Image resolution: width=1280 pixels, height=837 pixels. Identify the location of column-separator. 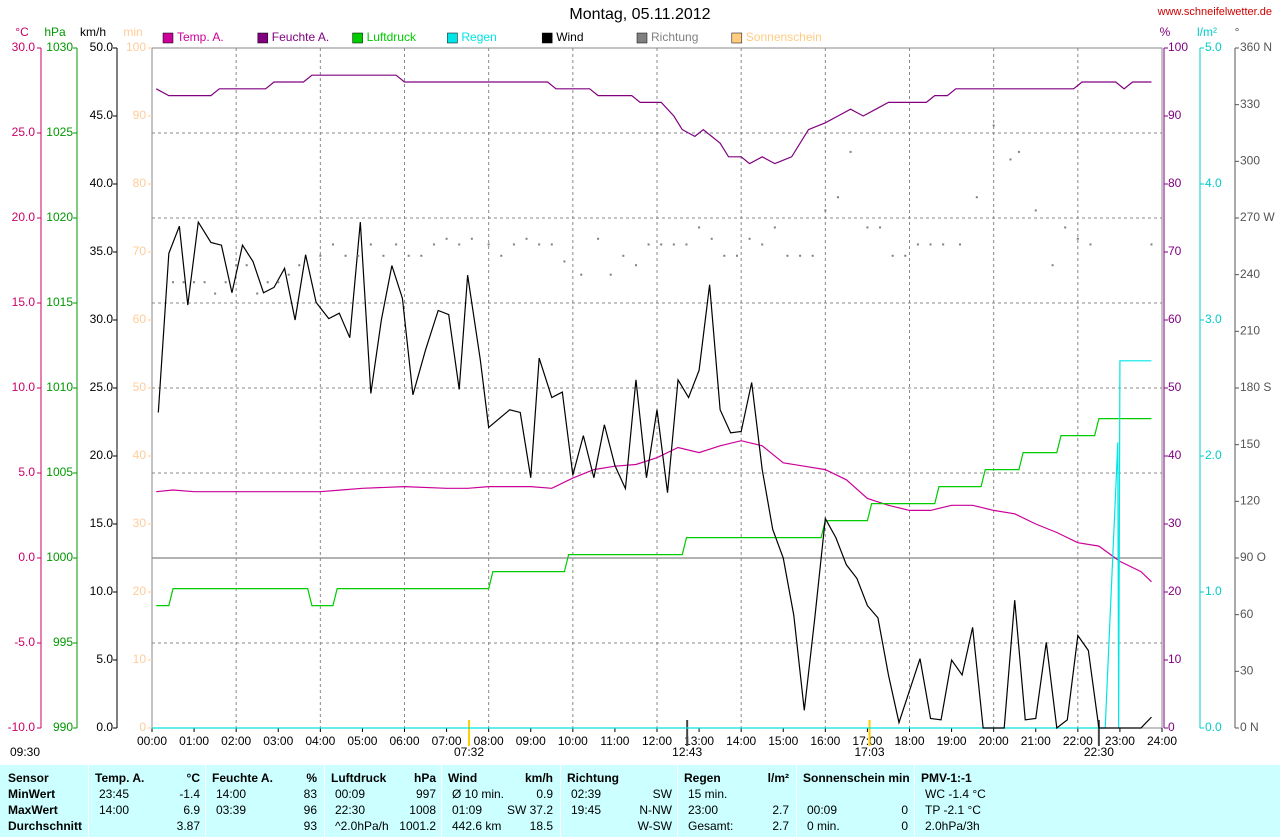
(324, 801).